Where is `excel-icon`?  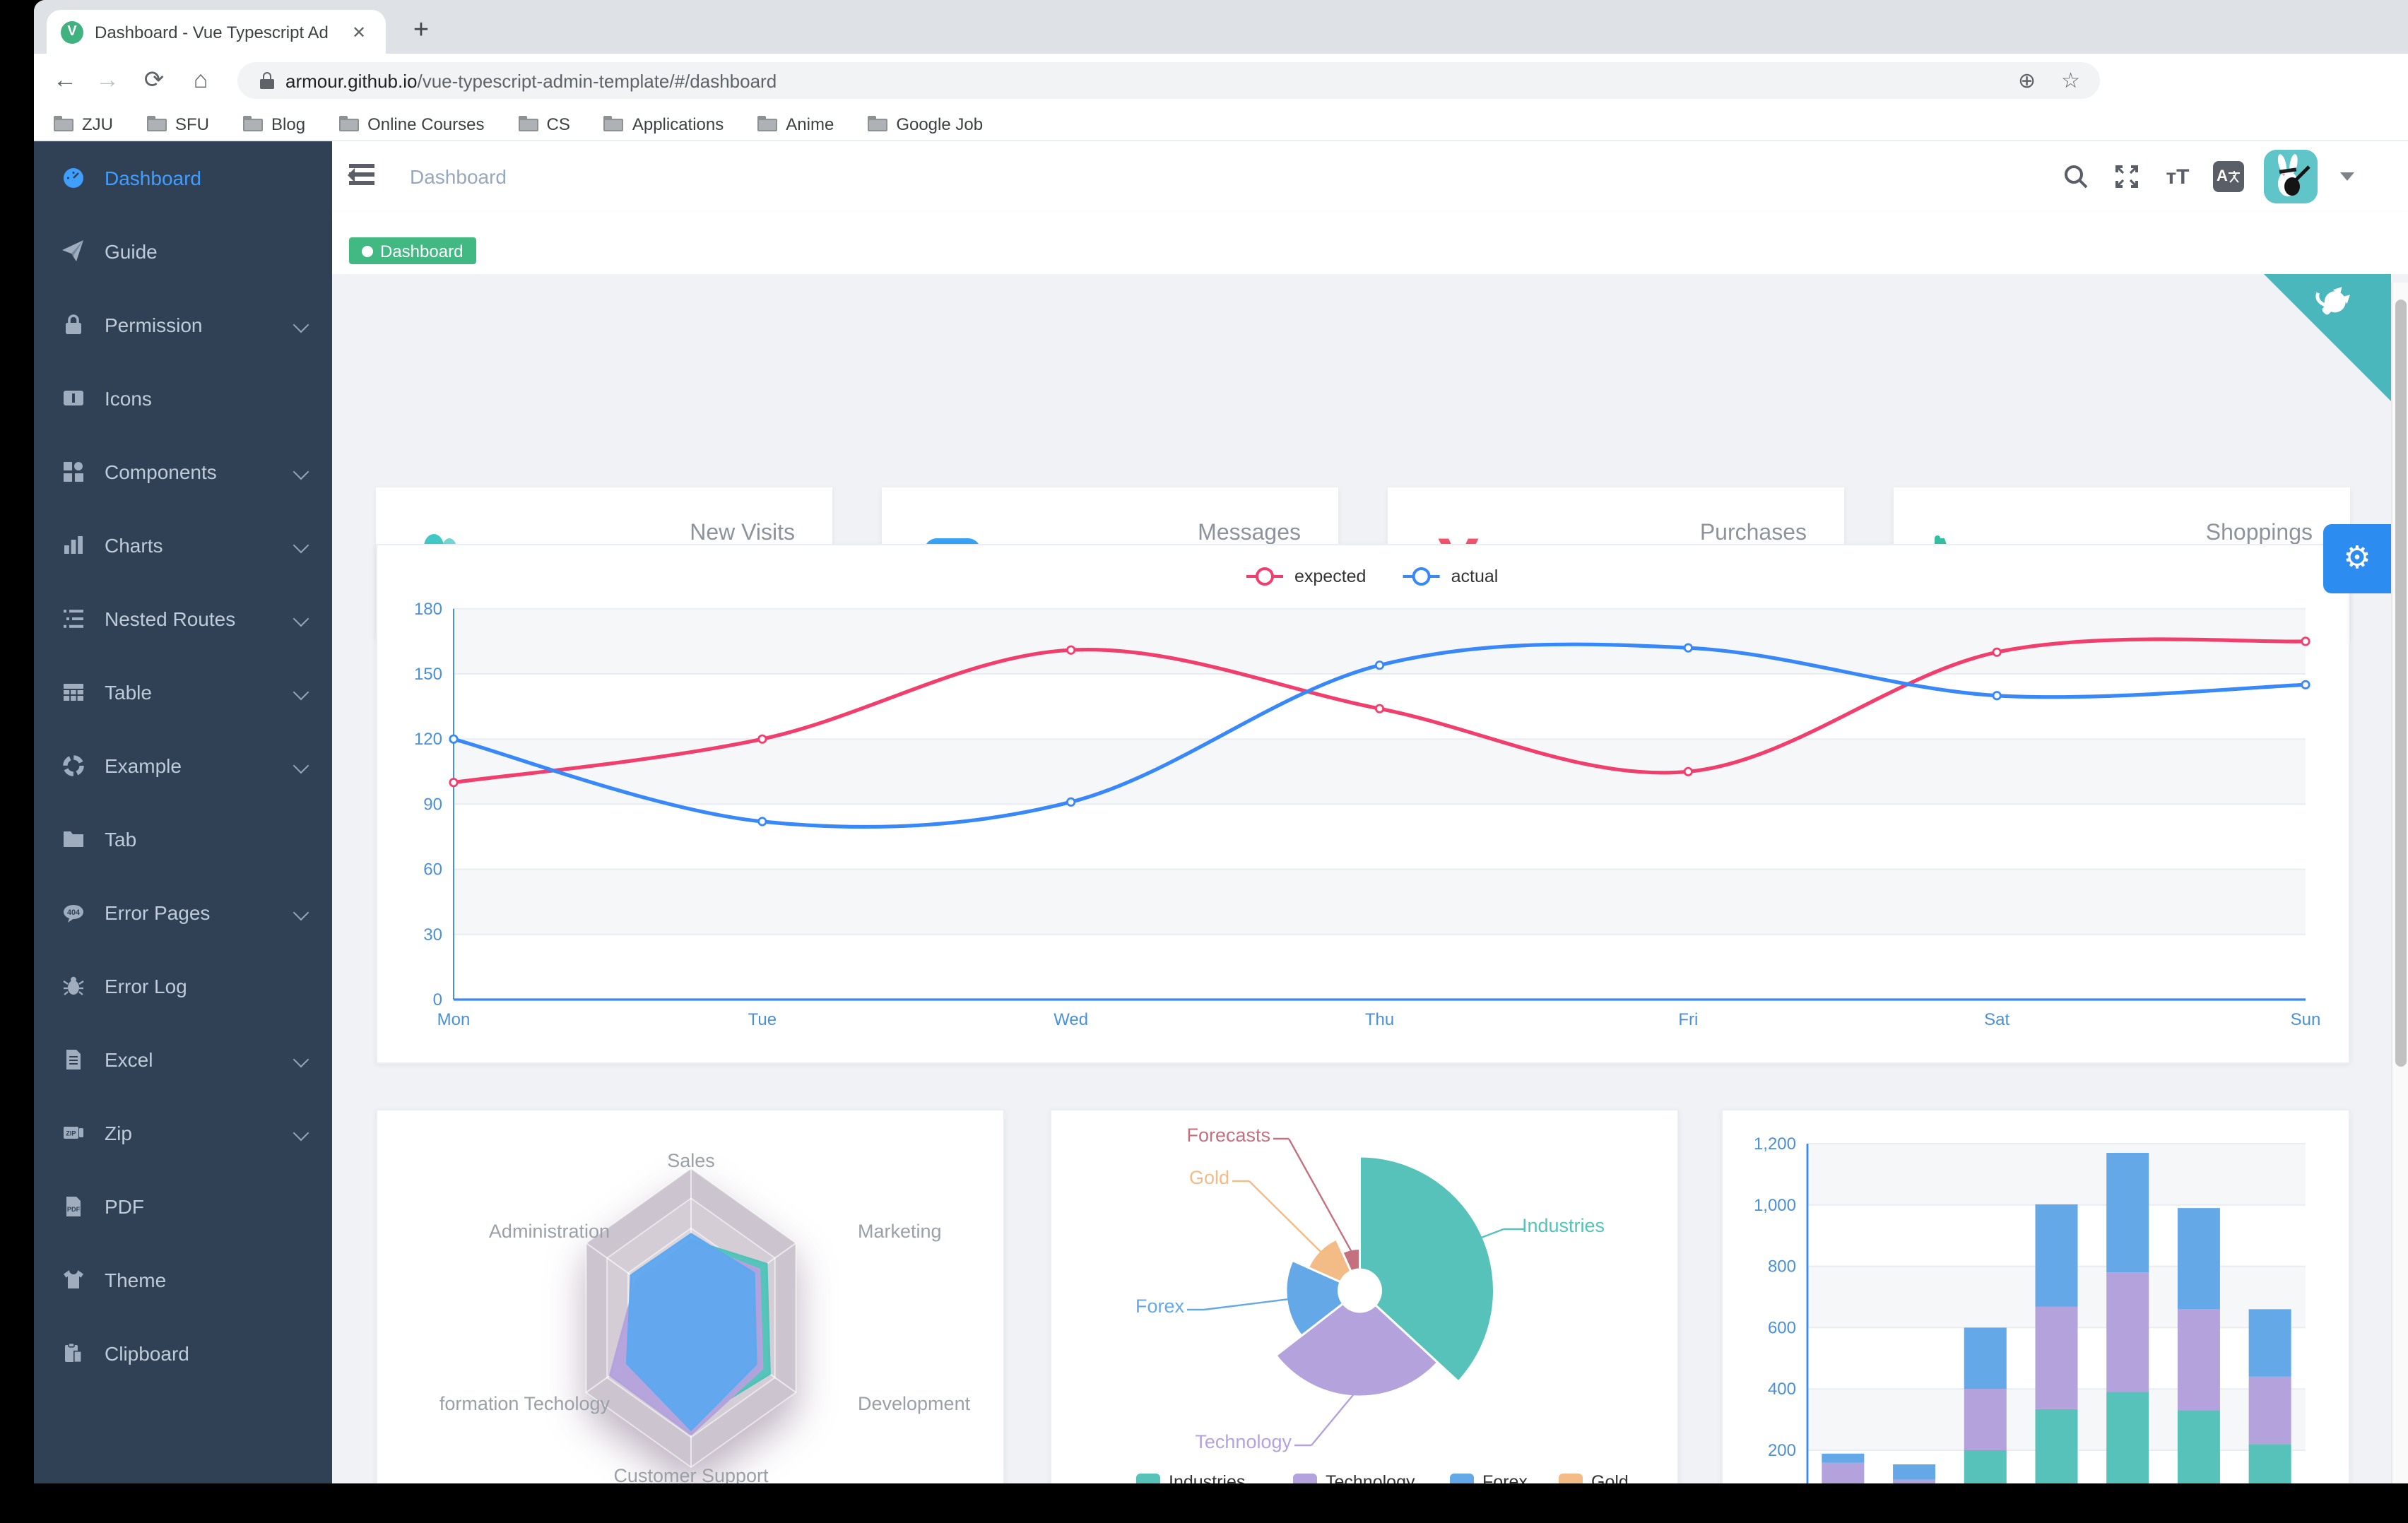 excel-icon is located at coordinates (73, 1059).